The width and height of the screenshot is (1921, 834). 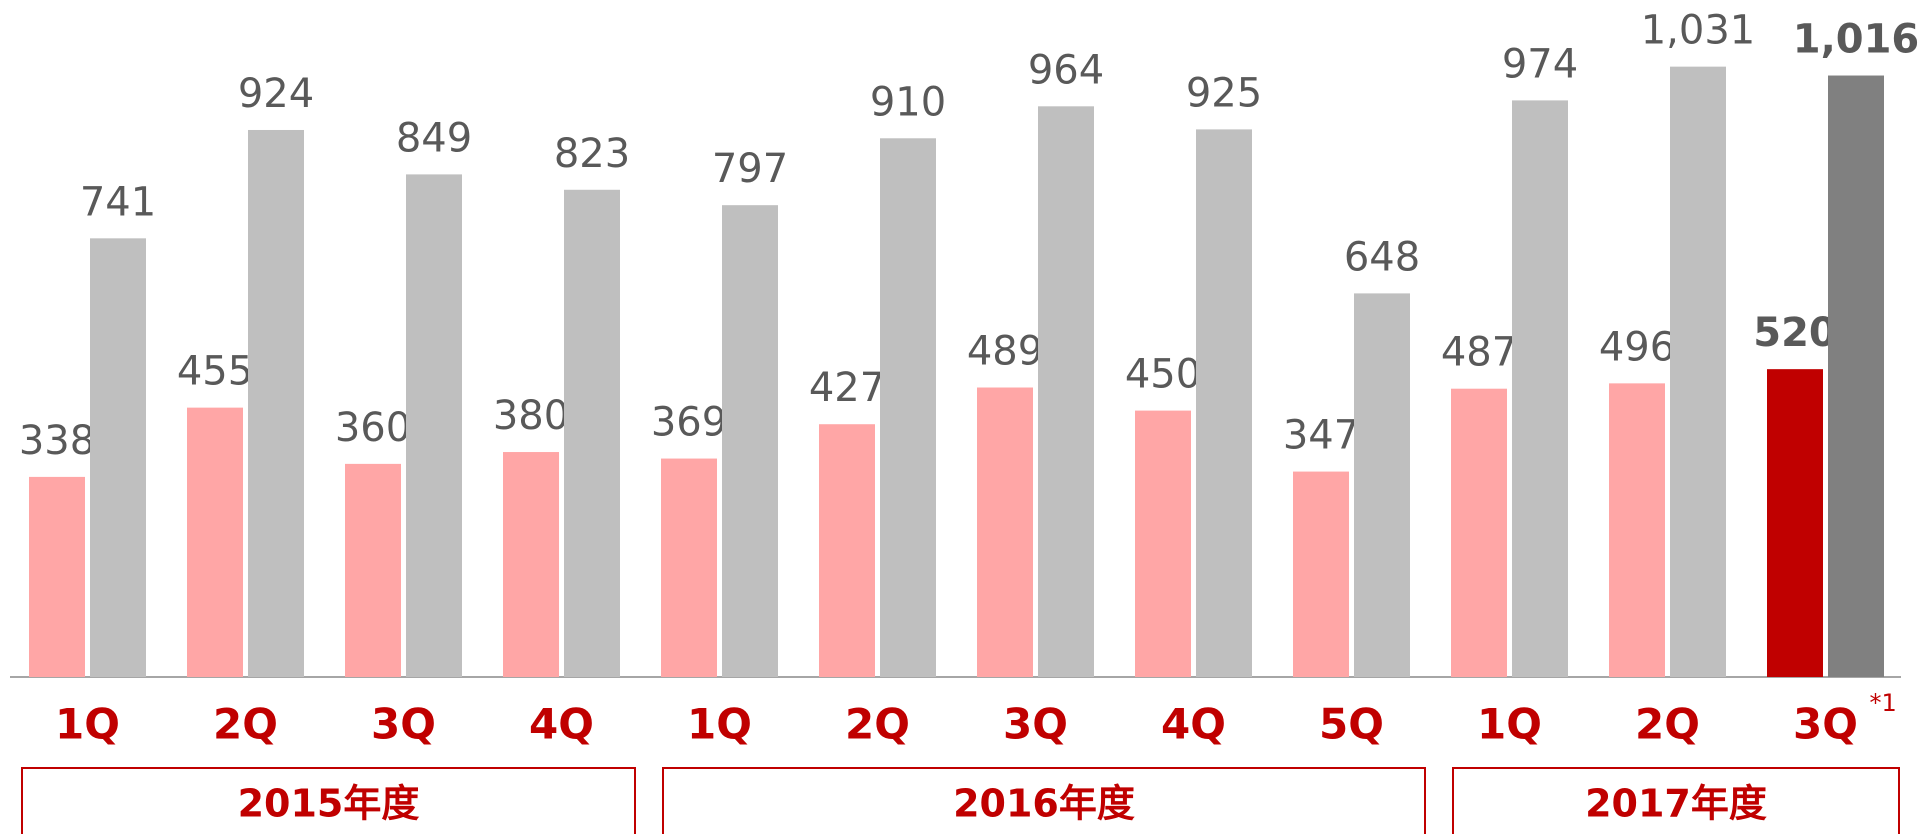 What do you see at coordinates (1321, 436) in the screenshot?
I see `value-label: 347` at bounding box center [1321, 436].